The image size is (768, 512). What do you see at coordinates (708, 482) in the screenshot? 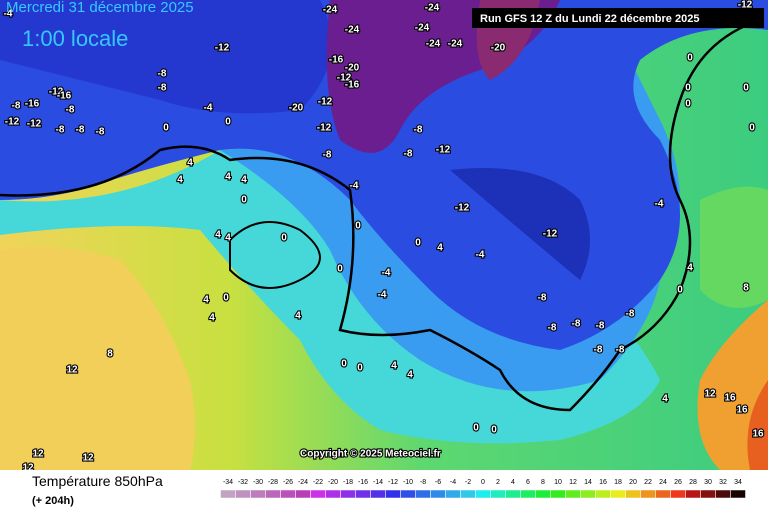
I see `legend-scale-label: 30` at bounding box center [708, 482].